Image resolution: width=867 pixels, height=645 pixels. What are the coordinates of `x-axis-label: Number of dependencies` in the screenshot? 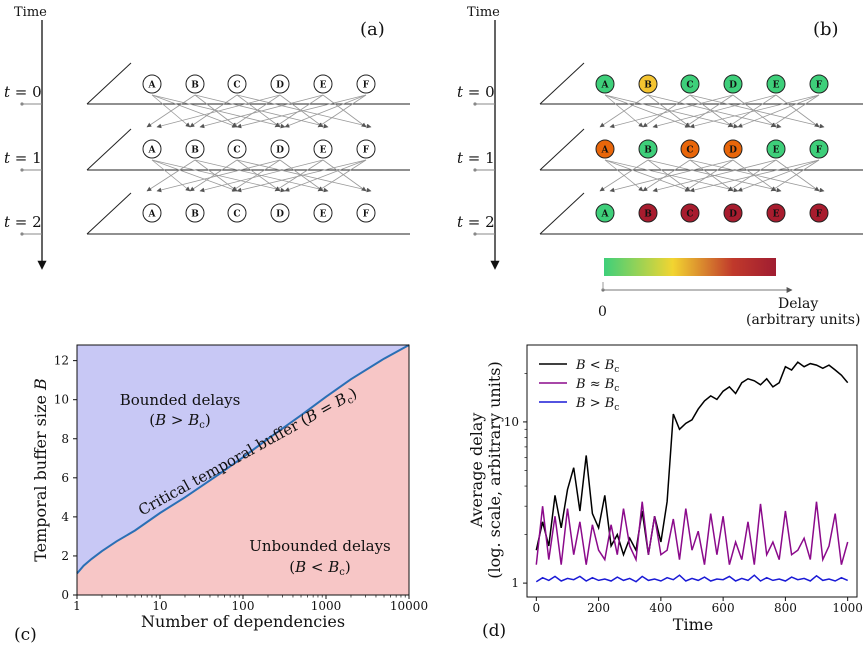 It's located at (243, 621).